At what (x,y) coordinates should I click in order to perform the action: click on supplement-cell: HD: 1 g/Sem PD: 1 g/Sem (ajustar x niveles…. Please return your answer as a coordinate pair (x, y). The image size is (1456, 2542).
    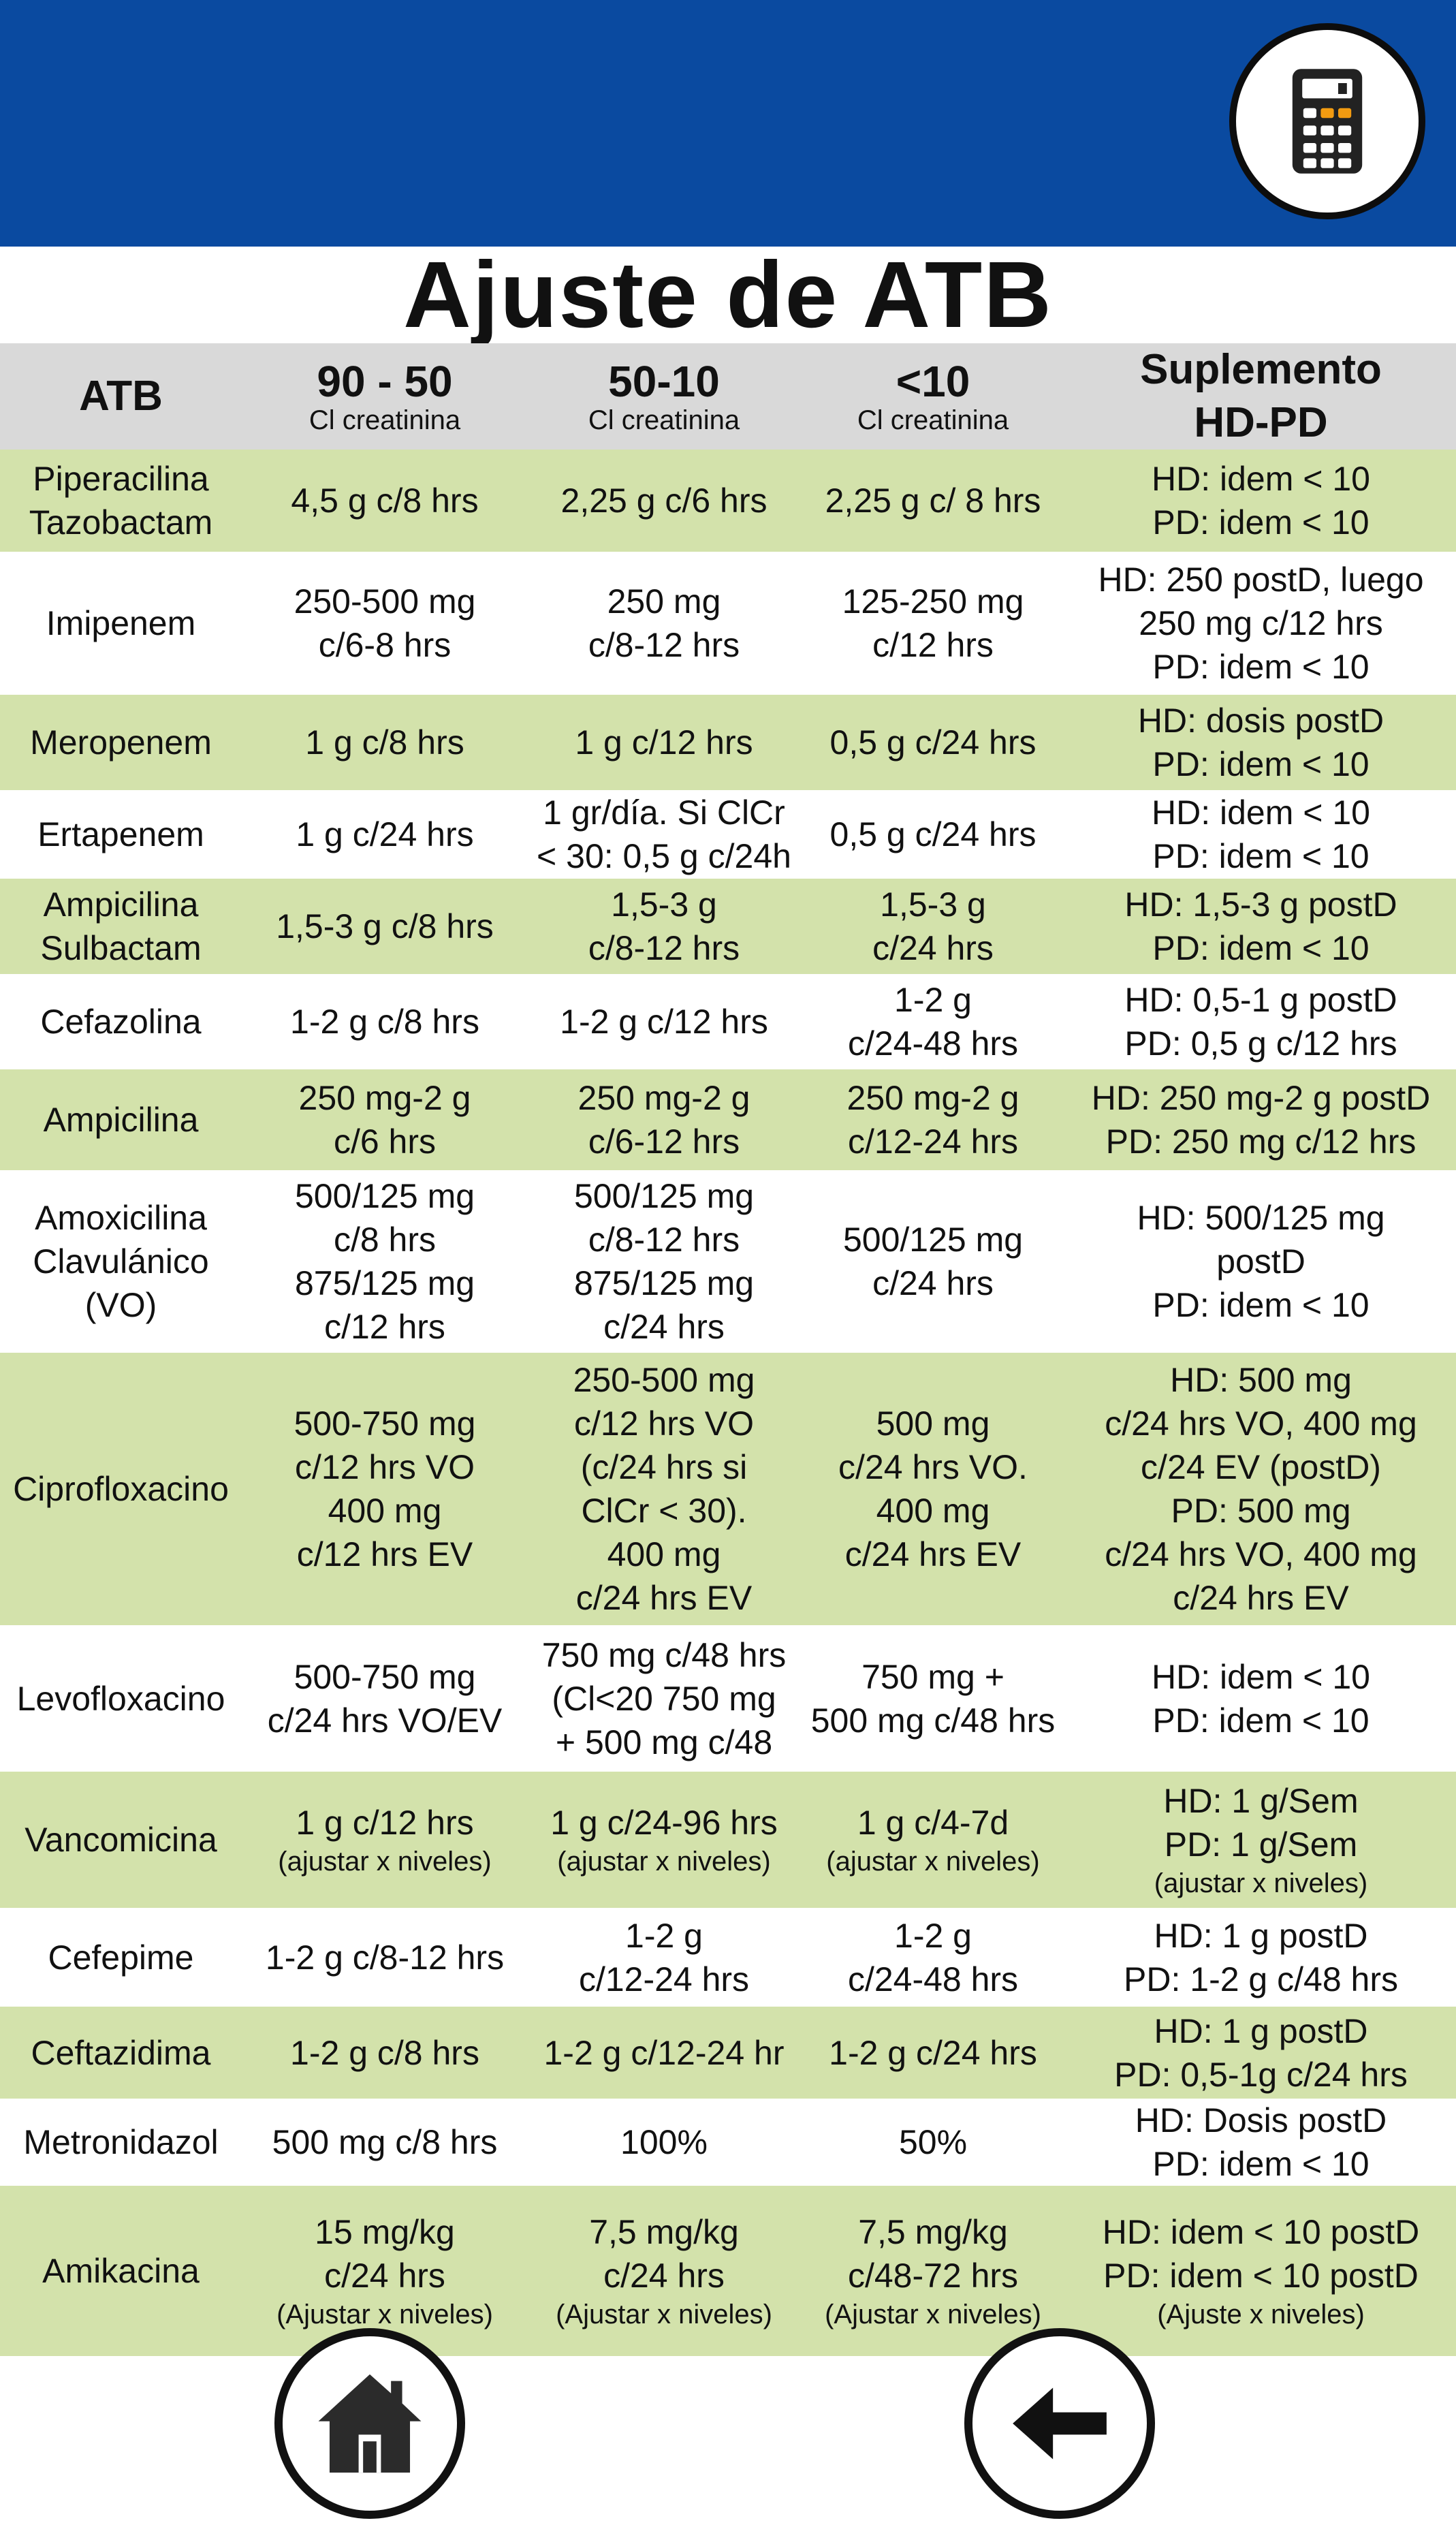
    Looking at the image, I should click on (1261, 1840).